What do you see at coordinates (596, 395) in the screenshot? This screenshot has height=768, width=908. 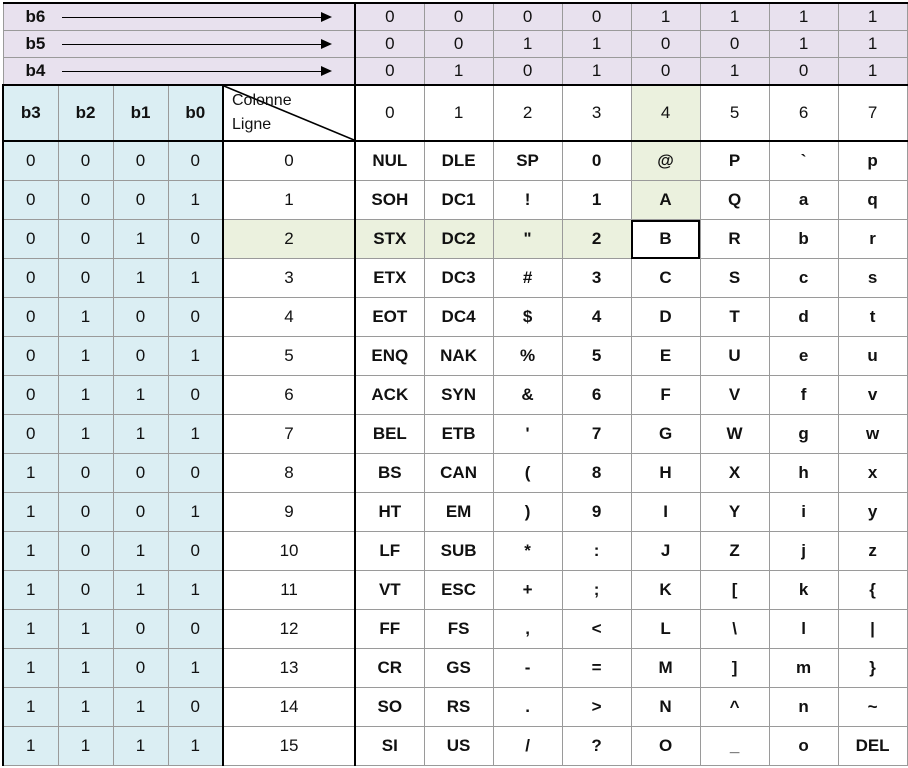 I see `char-cell: 6` at bounding box center [596, 395].